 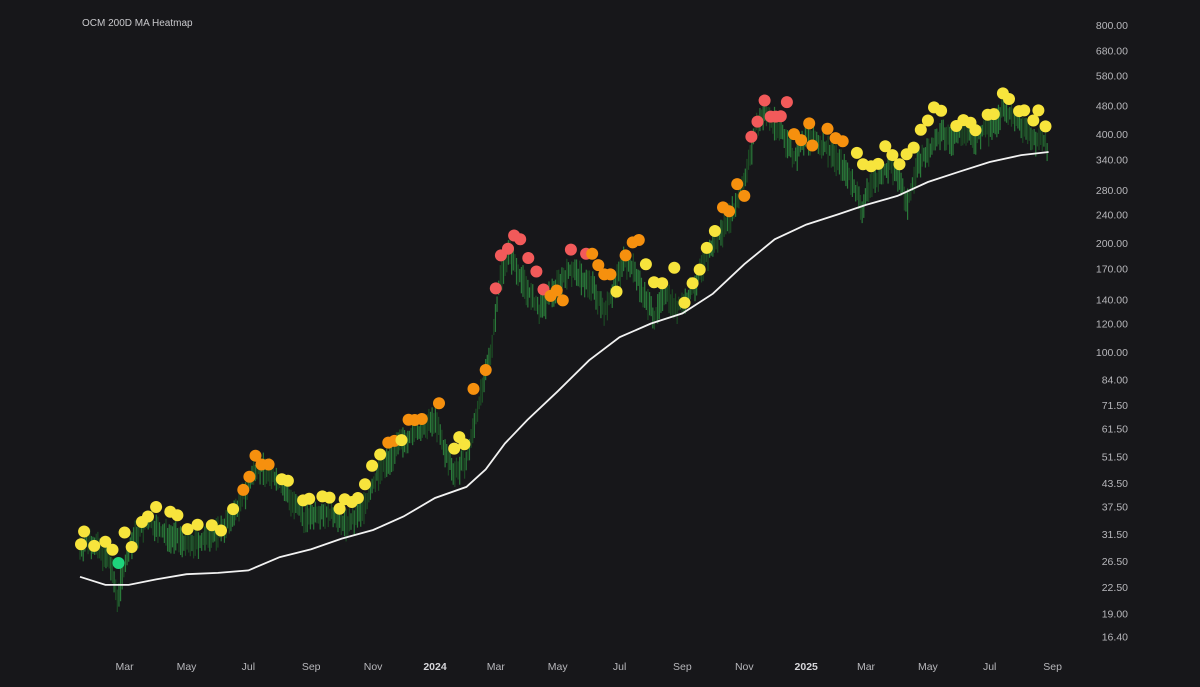 I want to click on y-tick-label: 26.50, so click(x=1115, y=562).